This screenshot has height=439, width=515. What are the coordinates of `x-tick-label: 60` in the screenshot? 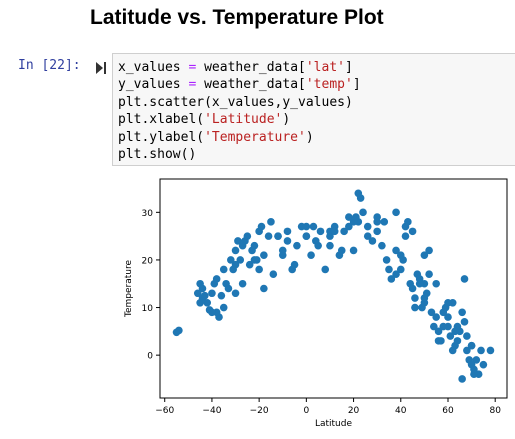 It's located at (448, 411).